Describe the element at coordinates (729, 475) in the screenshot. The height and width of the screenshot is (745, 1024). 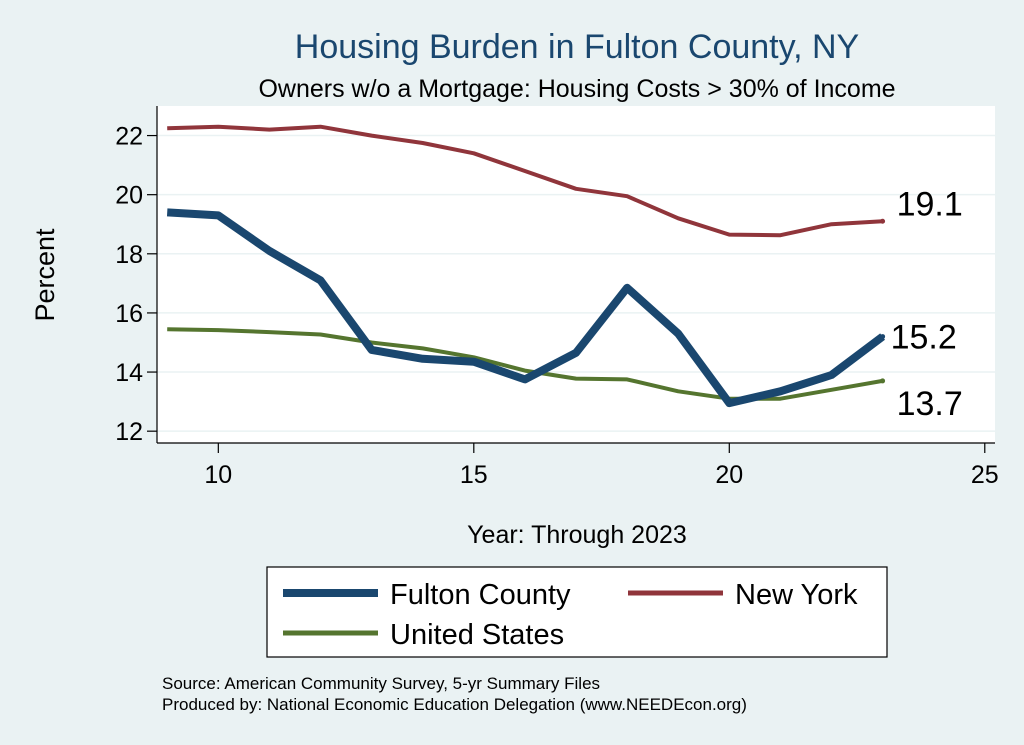
I see `x-tick-label: 20` at that location.